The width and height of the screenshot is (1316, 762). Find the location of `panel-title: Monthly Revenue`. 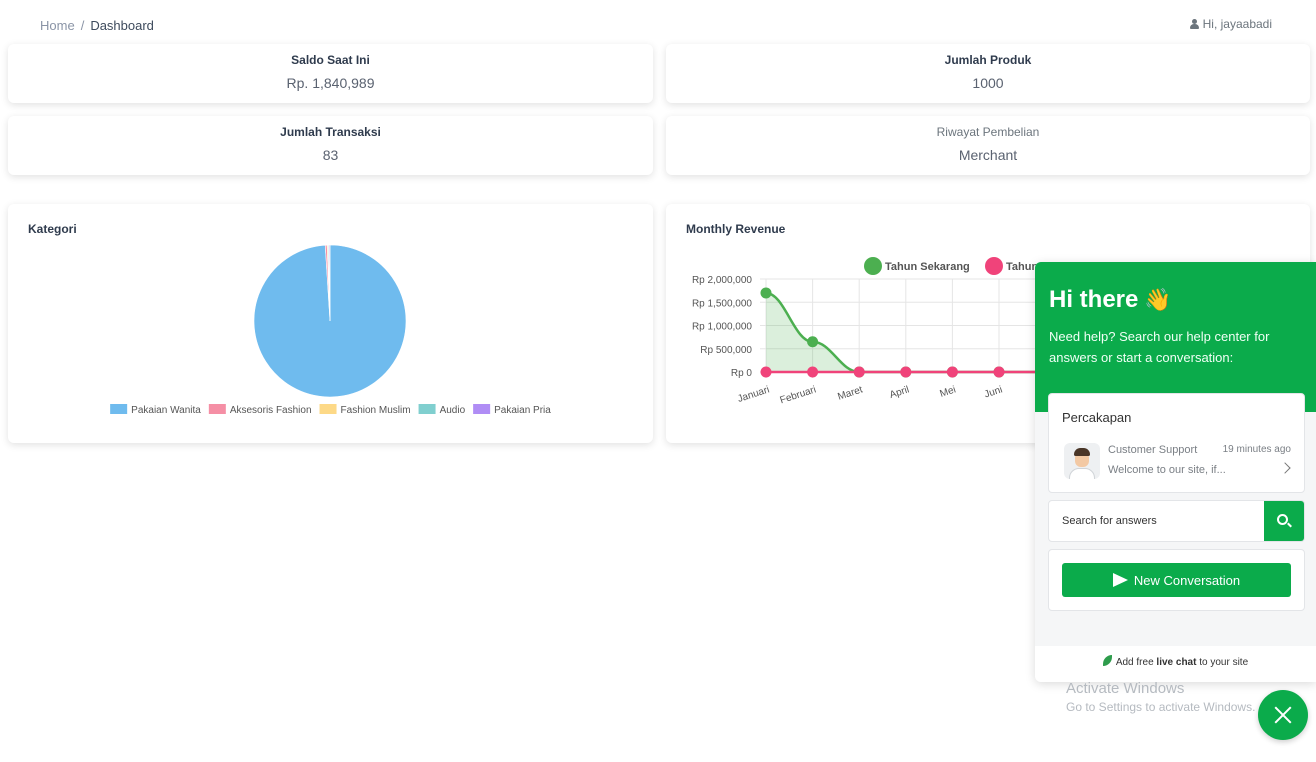

panel-title: Monthly Revenue is located at coordinates (736, 229).